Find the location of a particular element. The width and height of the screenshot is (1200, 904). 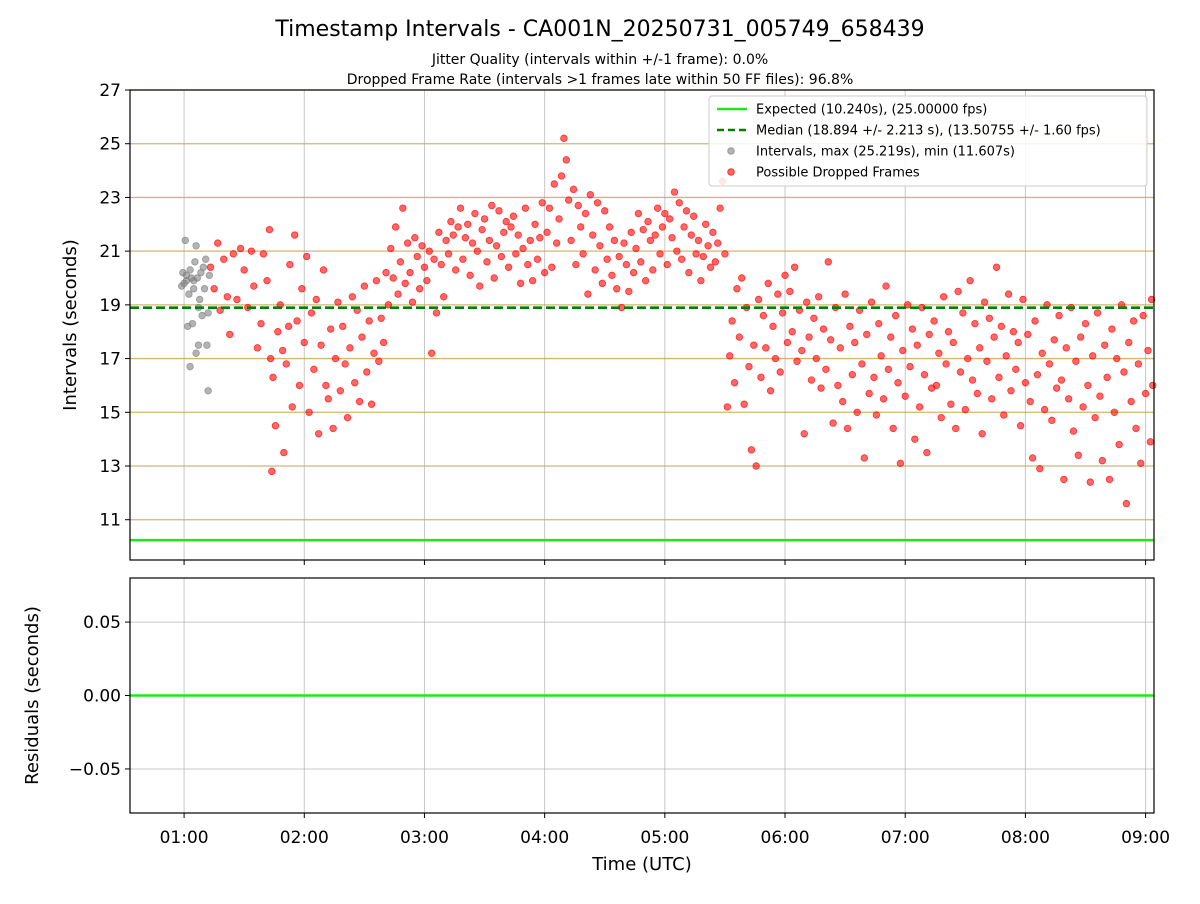

intervals-y-tick-label: 25 is located at coordinates (110, 145).